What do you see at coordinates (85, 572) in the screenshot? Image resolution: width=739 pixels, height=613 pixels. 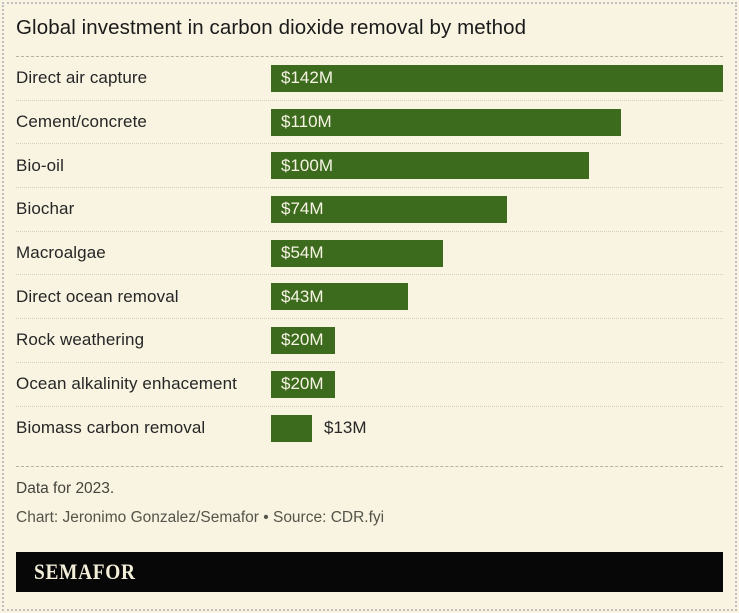 I see `semafor-logo-text: SEMAFOR` at bounding box center [85, 572].